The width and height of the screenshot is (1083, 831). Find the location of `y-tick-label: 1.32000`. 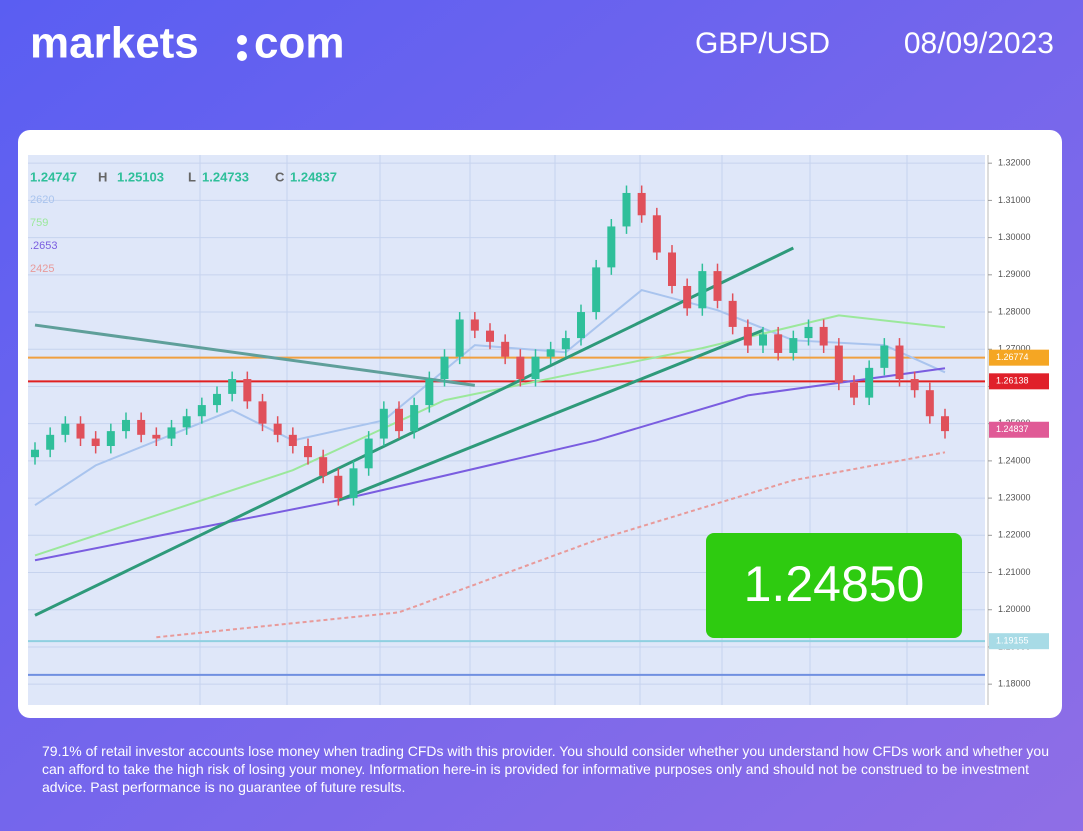

y-tick-label: 1.32000 is located at coordinates (1014, 163).